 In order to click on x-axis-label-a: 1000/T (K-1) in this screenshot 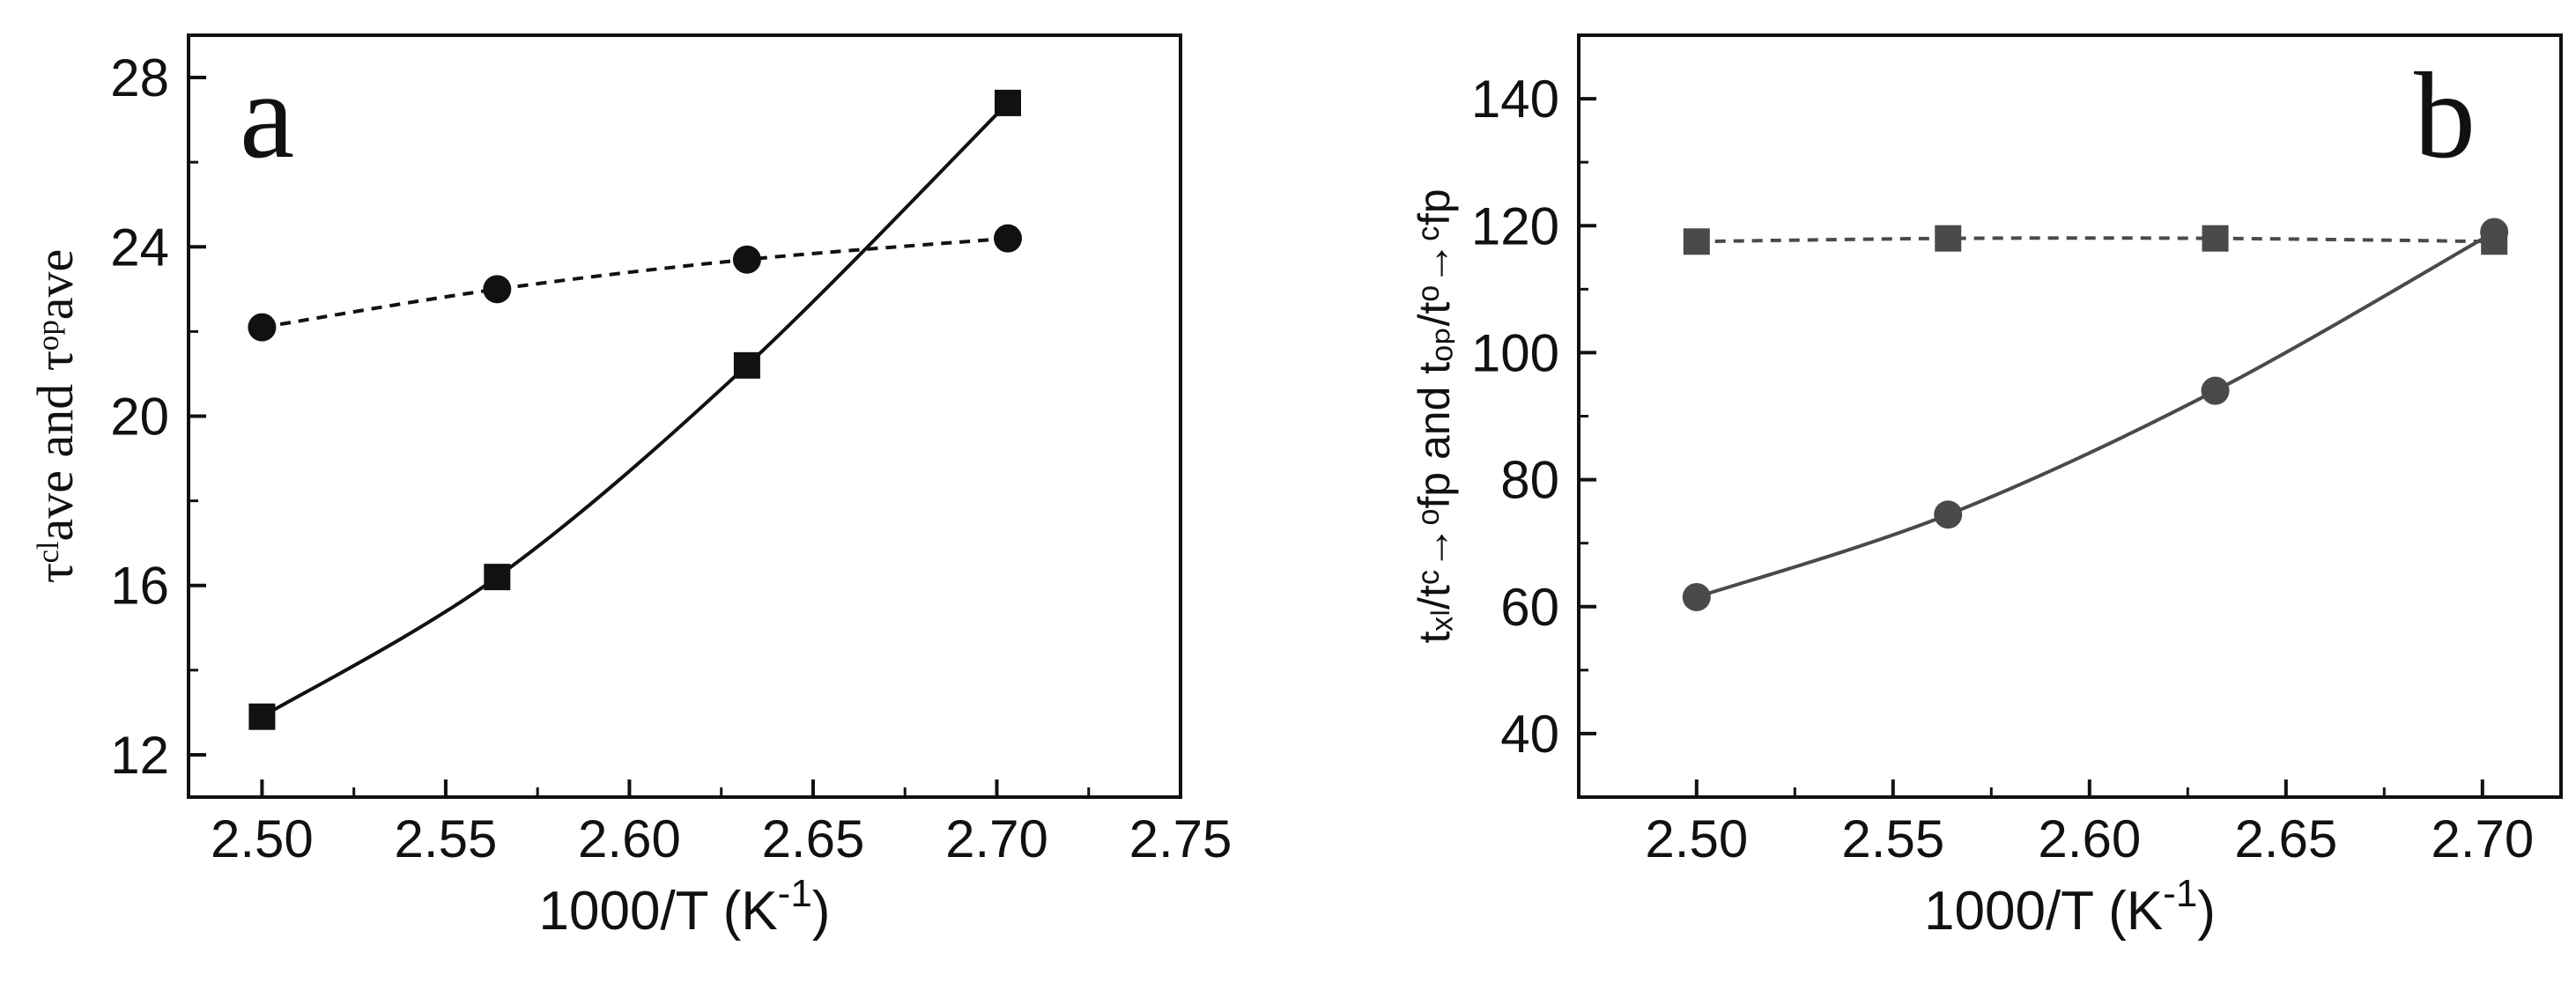, I will do `click(685, 907)`.